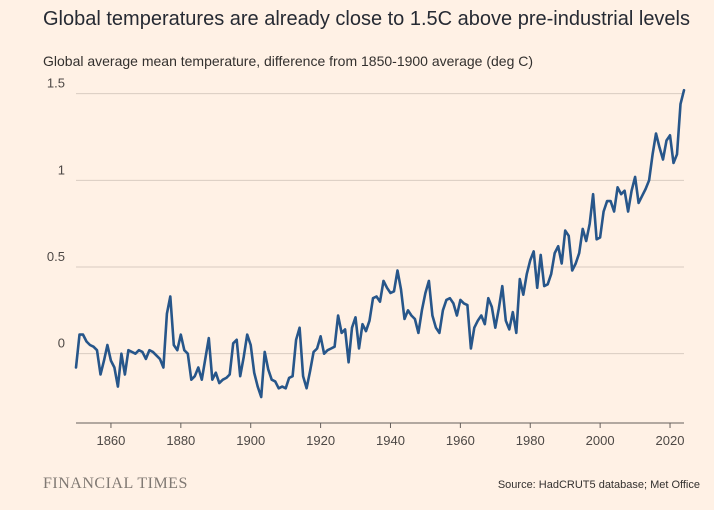  I want to click on x-tick-label: 2020, so click(670, 440).